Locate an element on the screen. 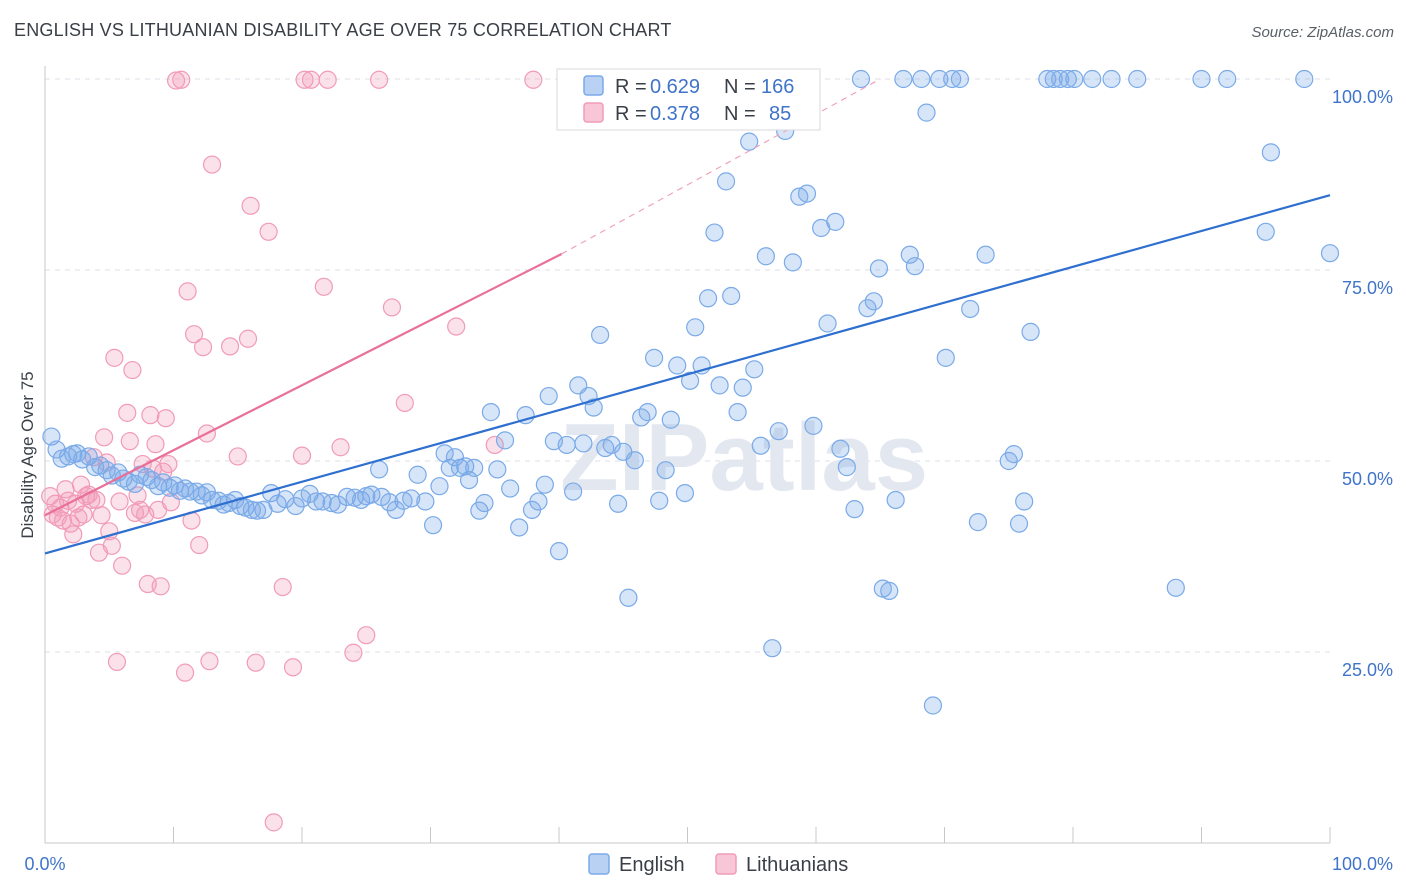 Image resolution: width=1406 pixels, height=892 pixels. legend-lithuanian-r-label: R = is located at coordinates (631, 114).